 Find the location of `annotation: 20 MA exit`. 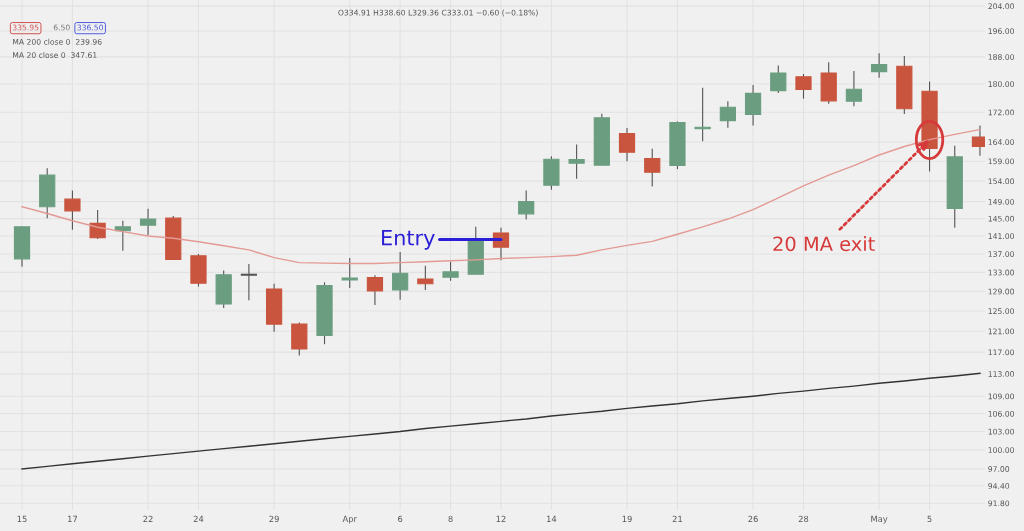

annotation: 20 MA exit is located at coordinates (824, 244).